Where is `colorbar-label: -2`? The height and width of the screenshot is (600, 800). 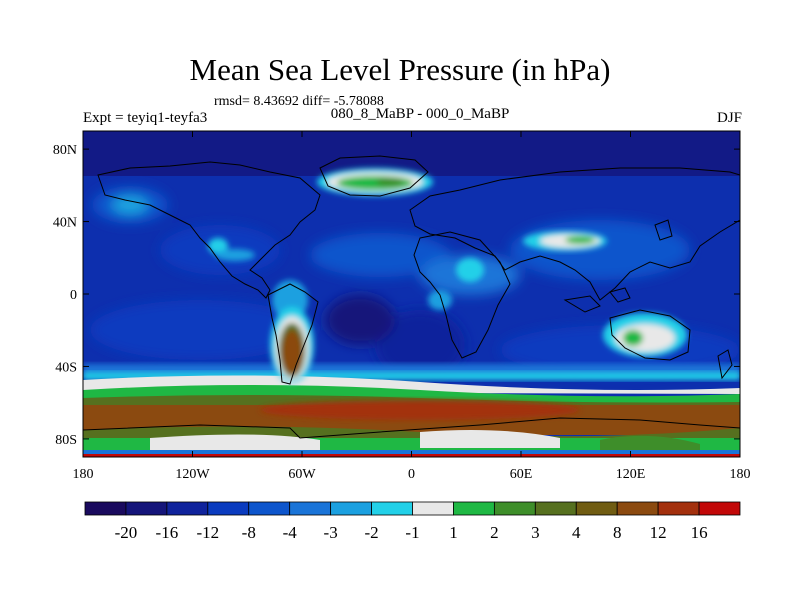 colorbar-label: -2 is located at coordinates (371, 532).